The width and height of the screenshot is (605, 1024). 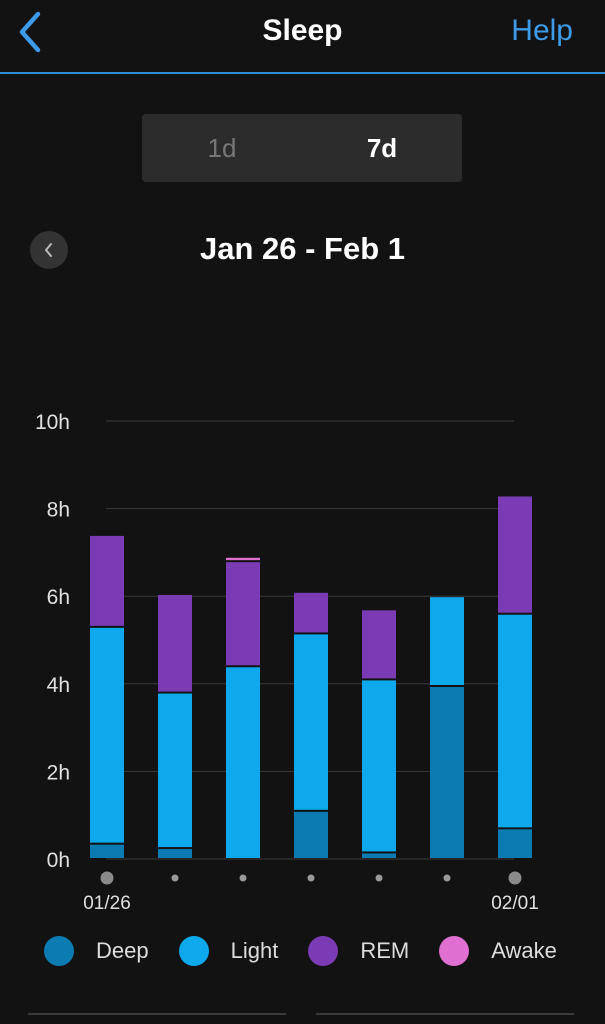 I want to click on back-button, so click(x=30, y=32).